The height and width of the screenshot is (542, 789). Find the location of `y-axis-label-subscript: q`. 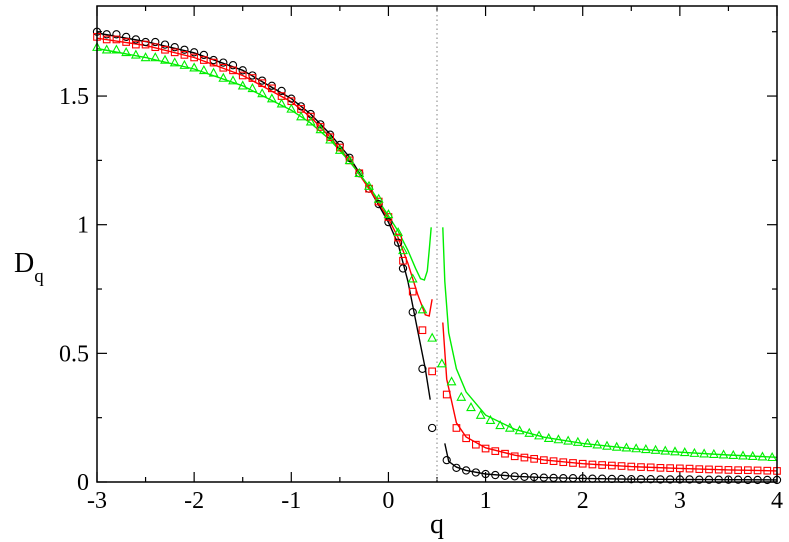

y-axis-label-subscript: q is located at coordinates (39, 276).